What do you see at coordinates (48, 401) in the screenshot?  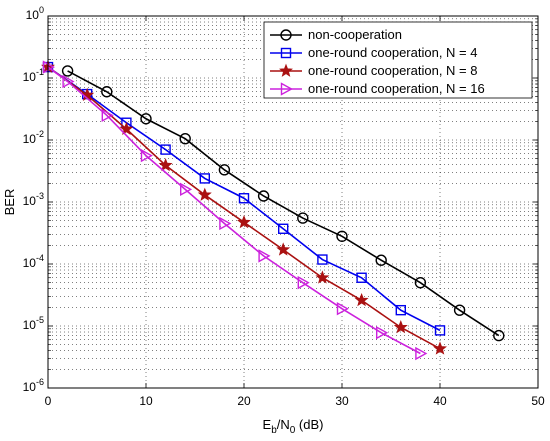 I see `x-tick-label: 0` at bounding box center [48, 401].